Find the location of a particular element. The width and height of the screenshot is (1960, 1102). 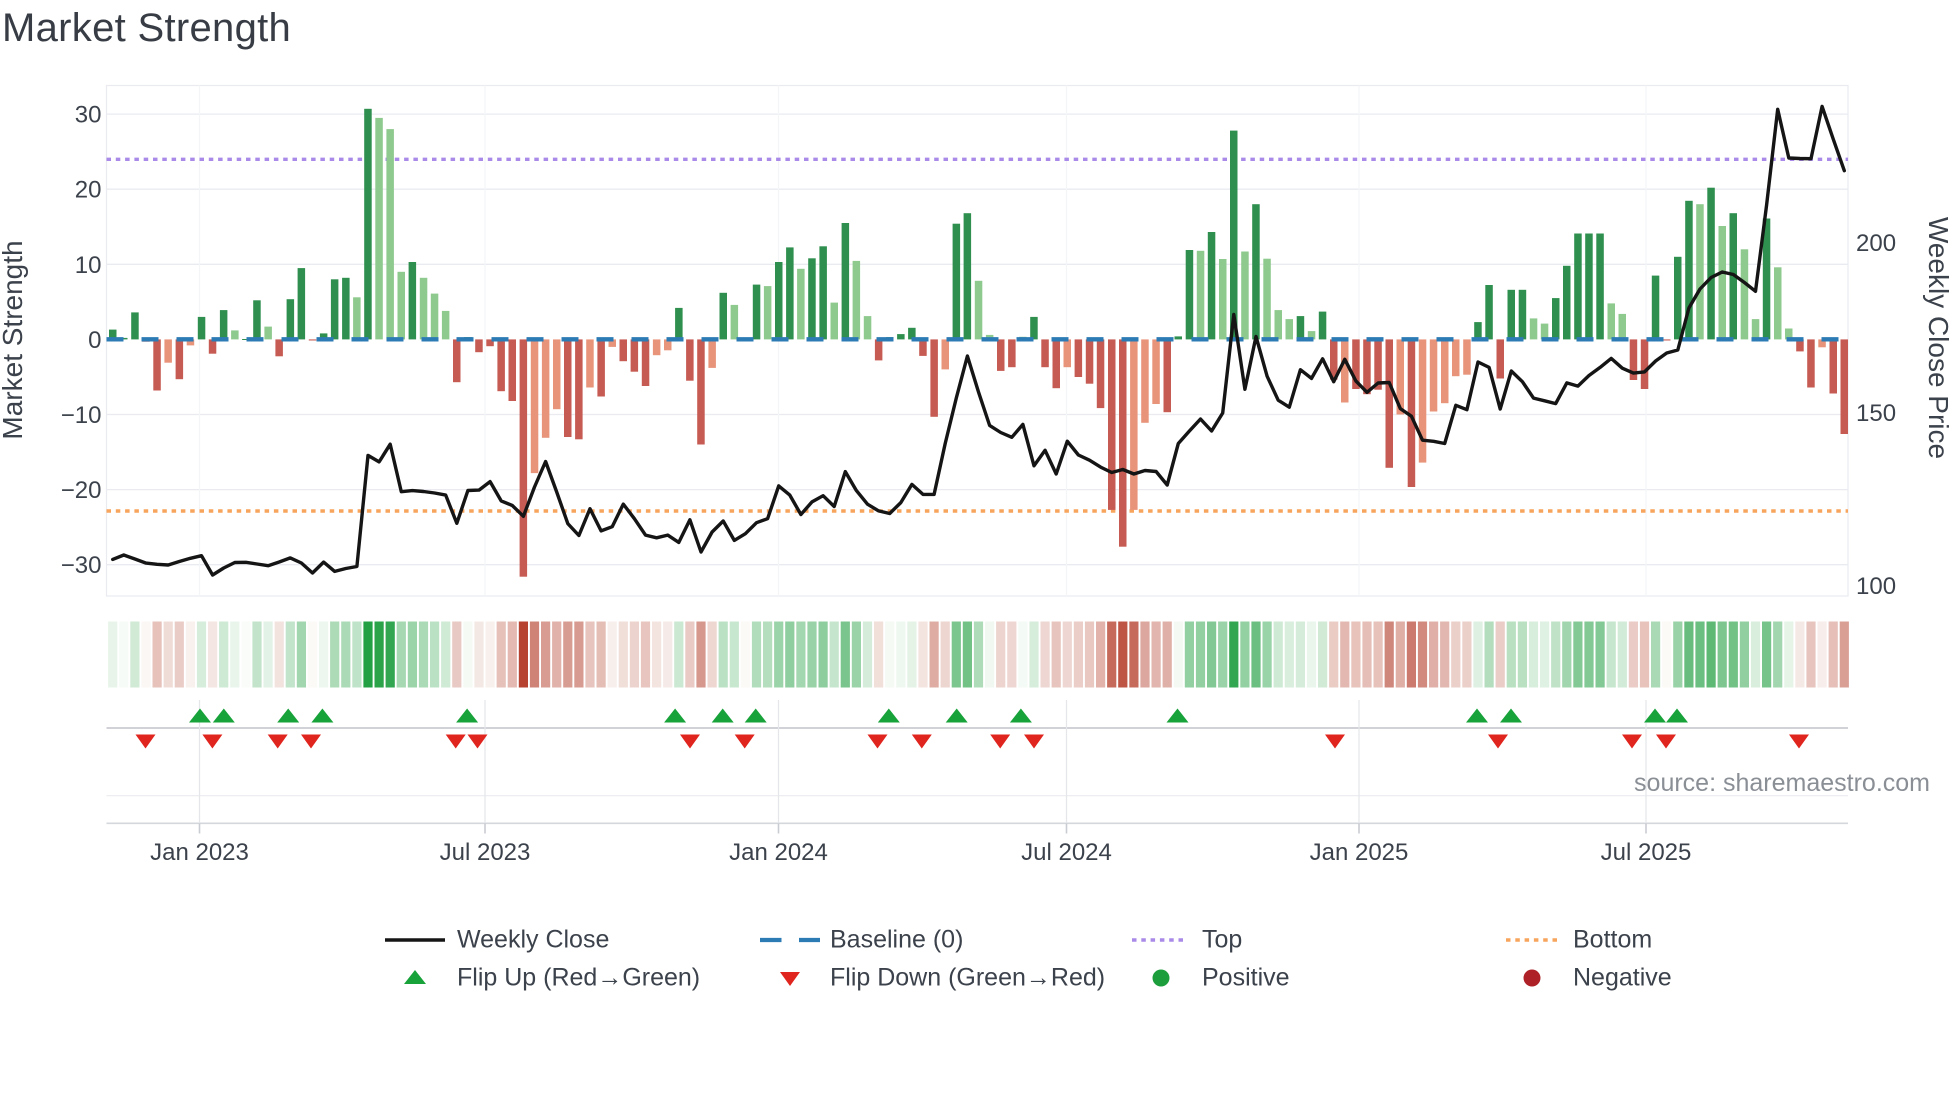

svg-text: 150 is located at coordinates (1876, 413).